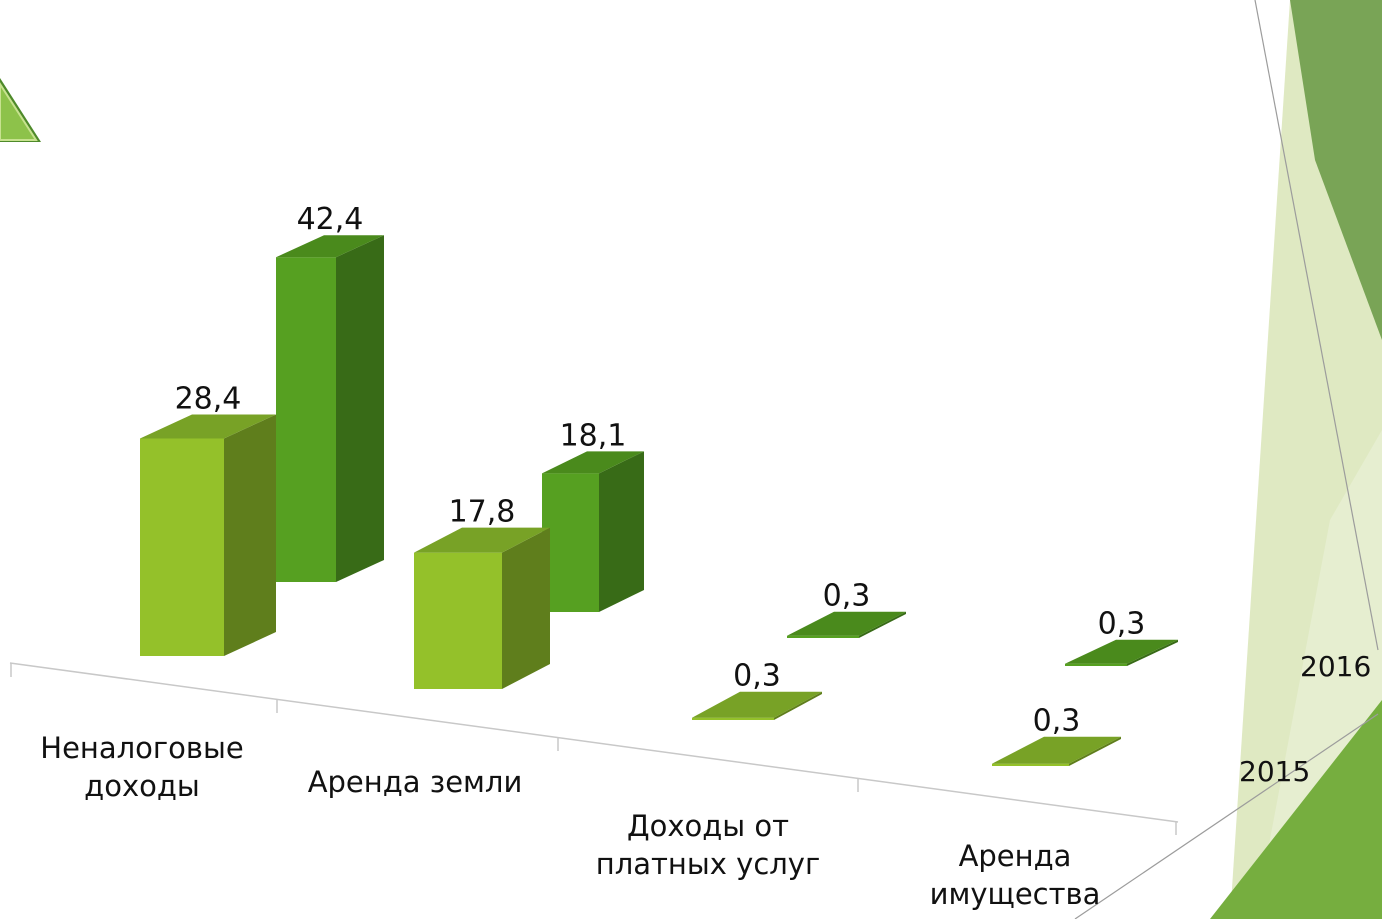 This screenshot has width=1382, height=919. I want to click on value-label-2016-2: 18,1, so click(593, 435).